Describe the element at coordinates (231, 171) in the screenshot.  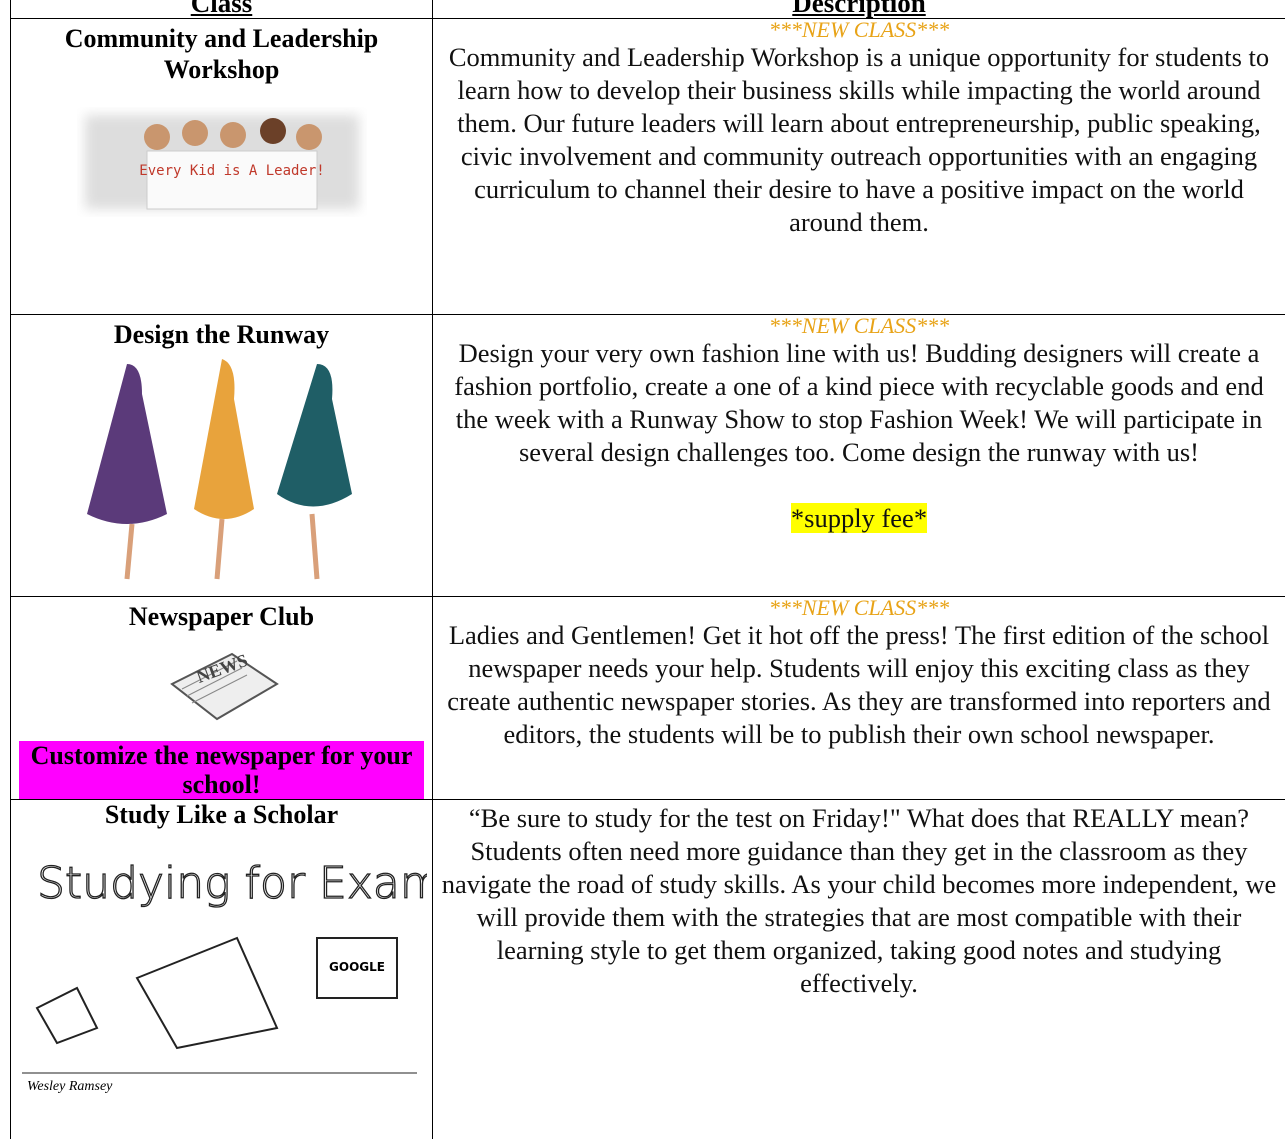
I see `image-text: Every Kid is A Leader!` at that location.